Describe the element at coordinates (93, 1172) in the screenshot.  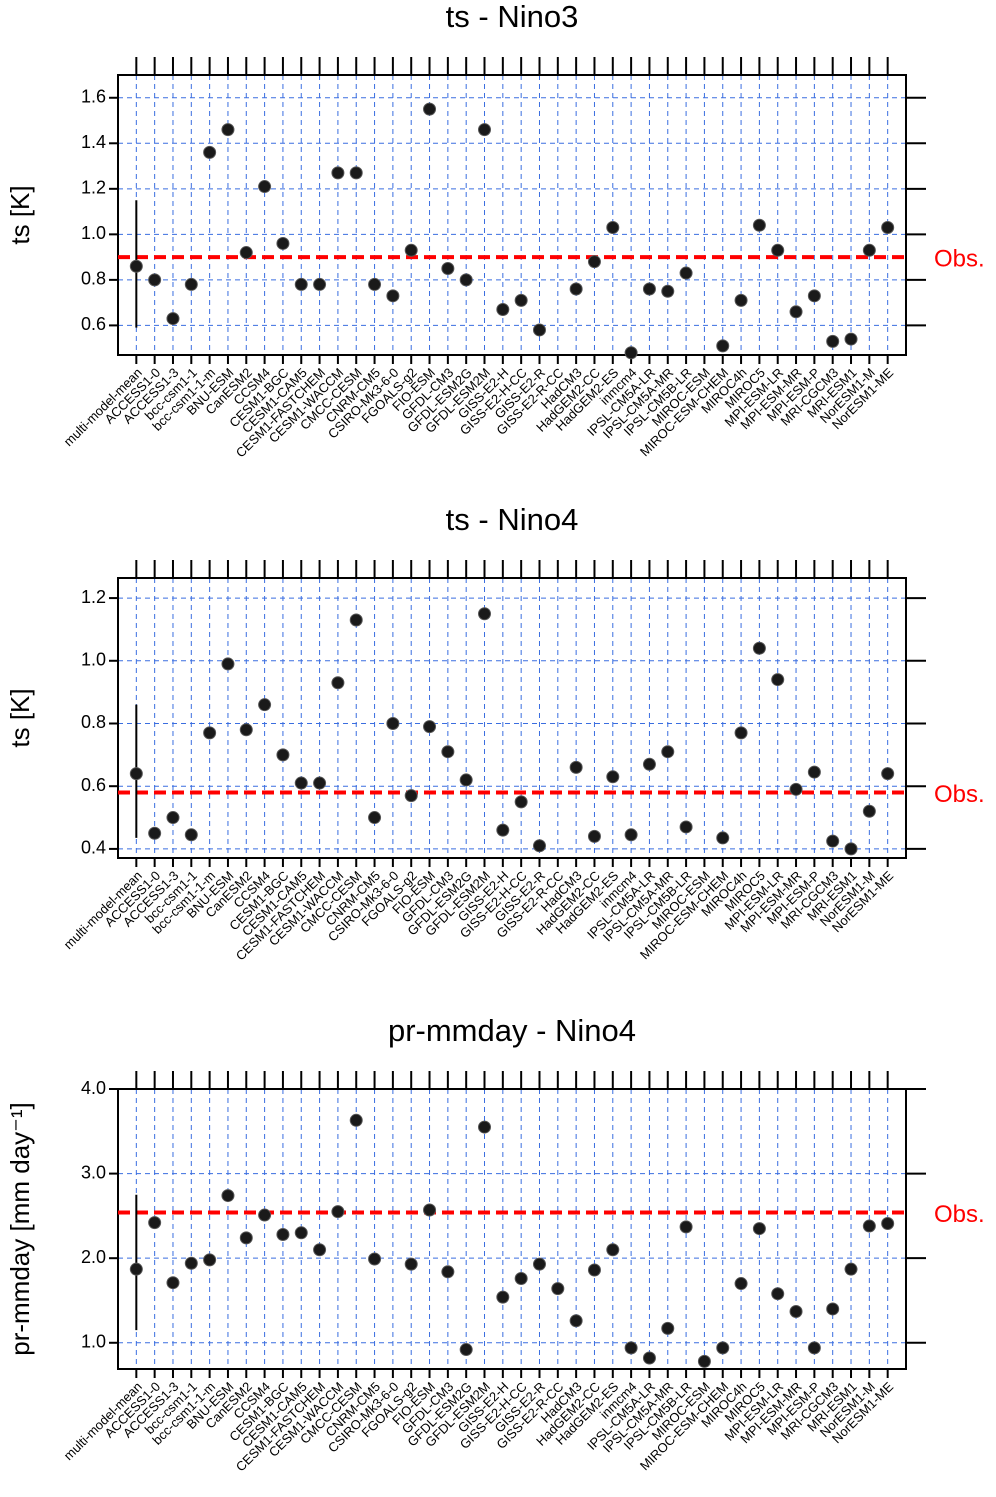
I see `y-tick-label: 3.0` at that location.